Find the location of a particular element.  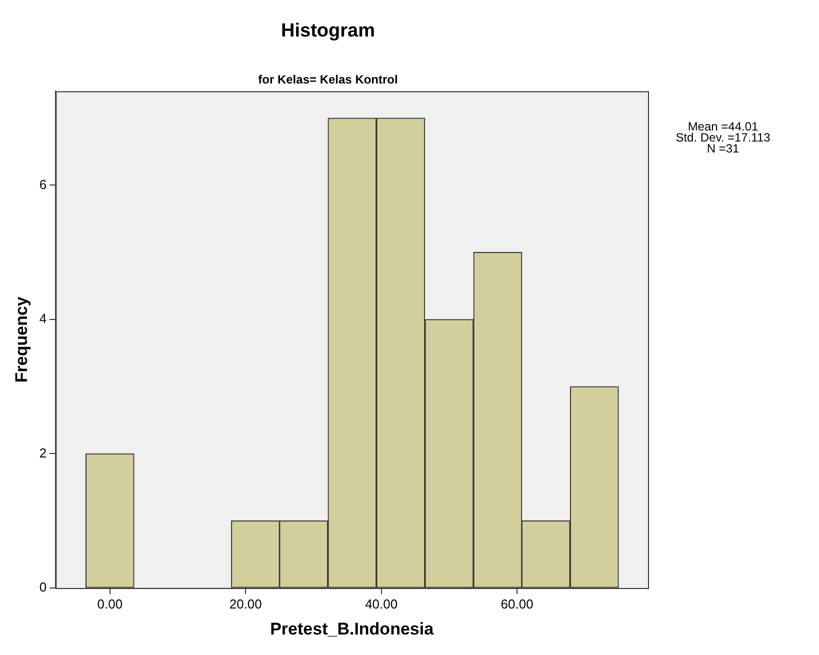

y-tick-label: 6 is located at coordinates (43, 184).